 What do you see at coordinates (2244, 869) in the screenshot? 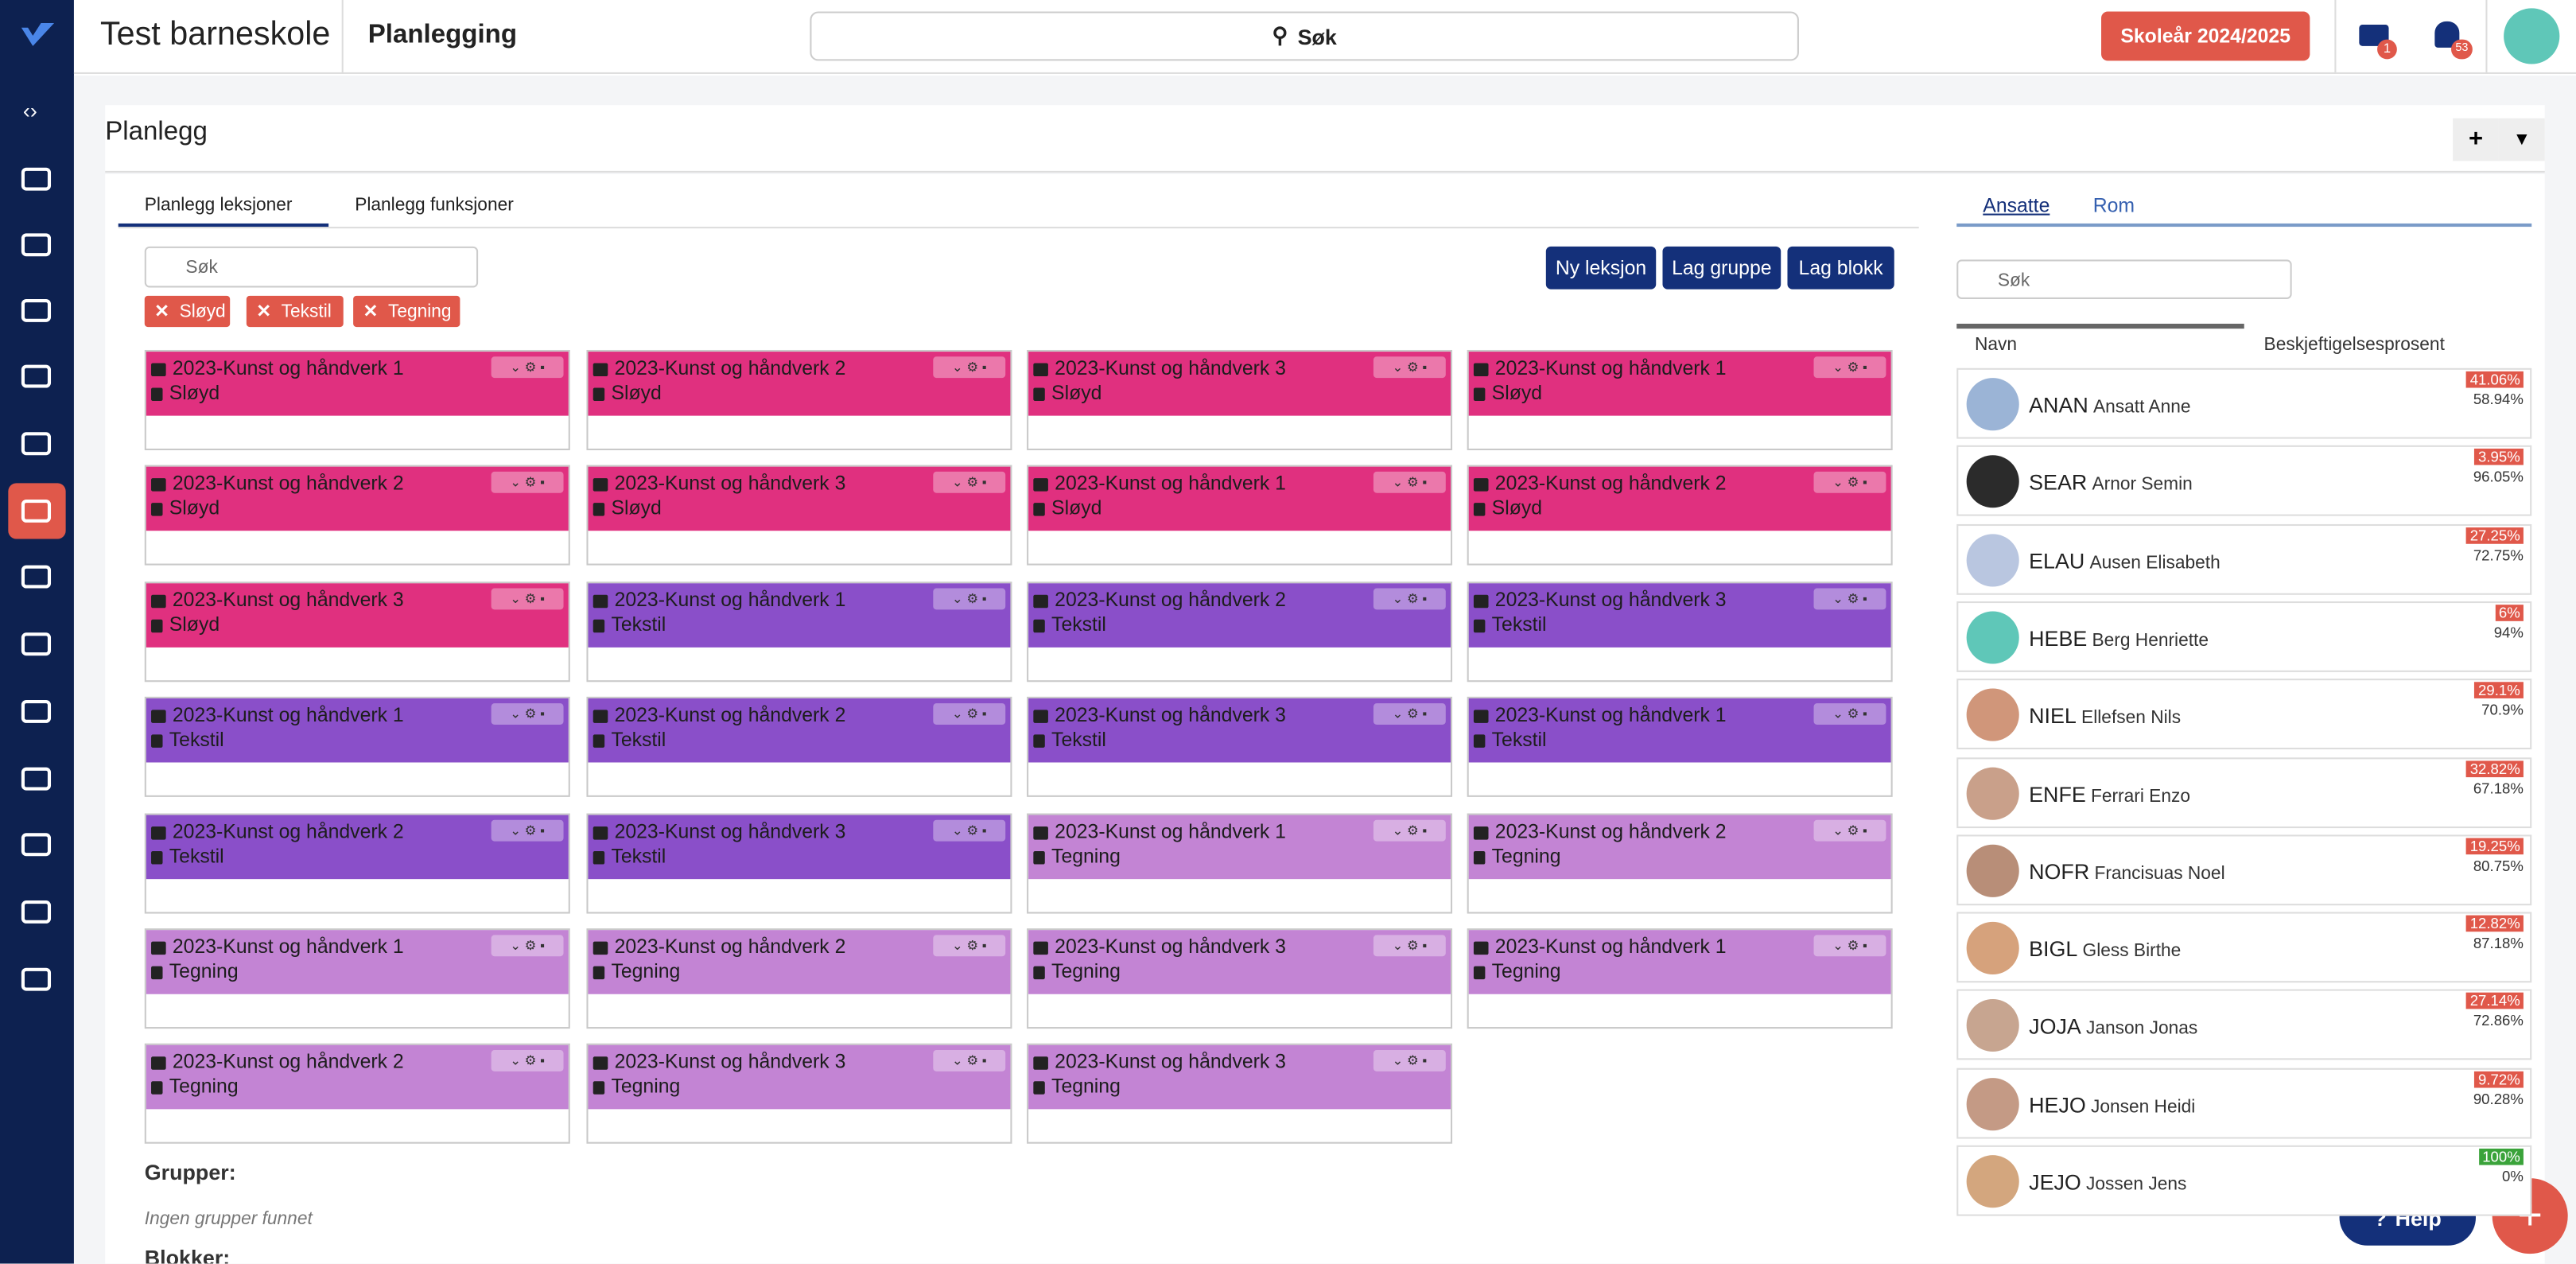
I see `staff-row: NOFR Francisuas Noel 19.25% 80.75%` at bounding box center [2244, 869].